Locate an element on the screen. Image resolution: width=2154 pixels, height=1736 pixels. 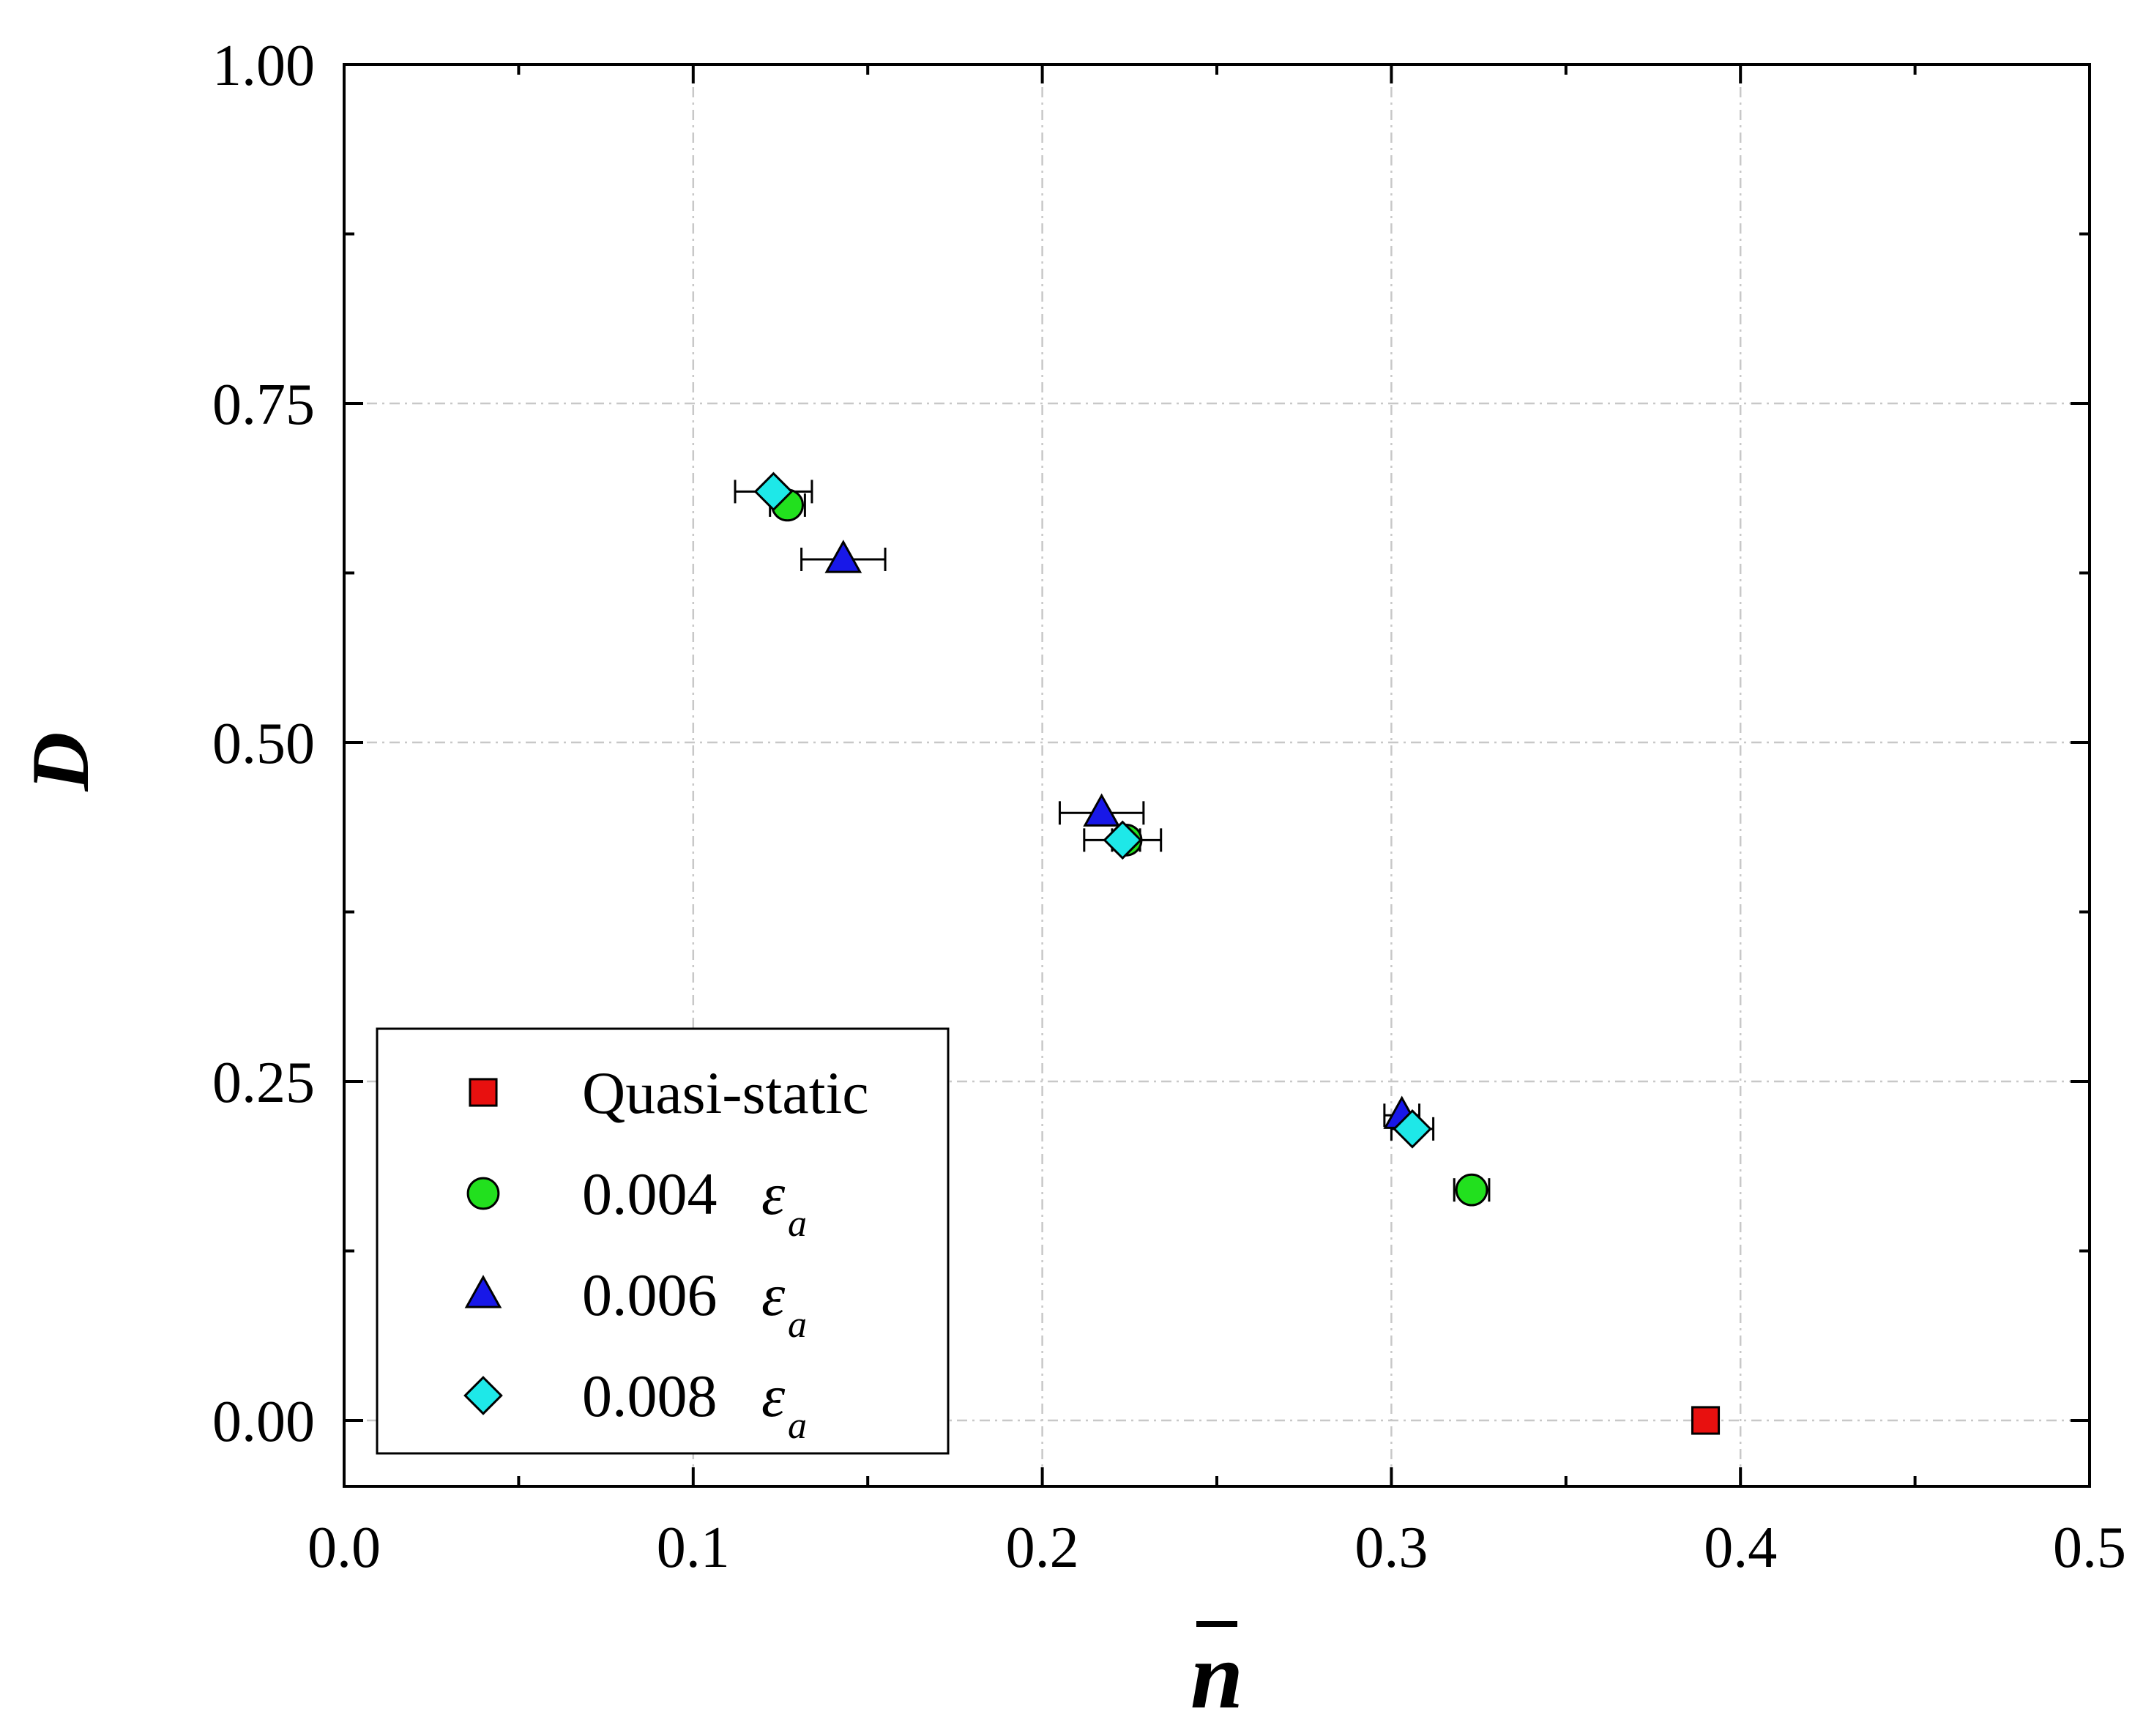
legend-entry-triangle: 0.006 ε a is located at coordinates (635, 1304).